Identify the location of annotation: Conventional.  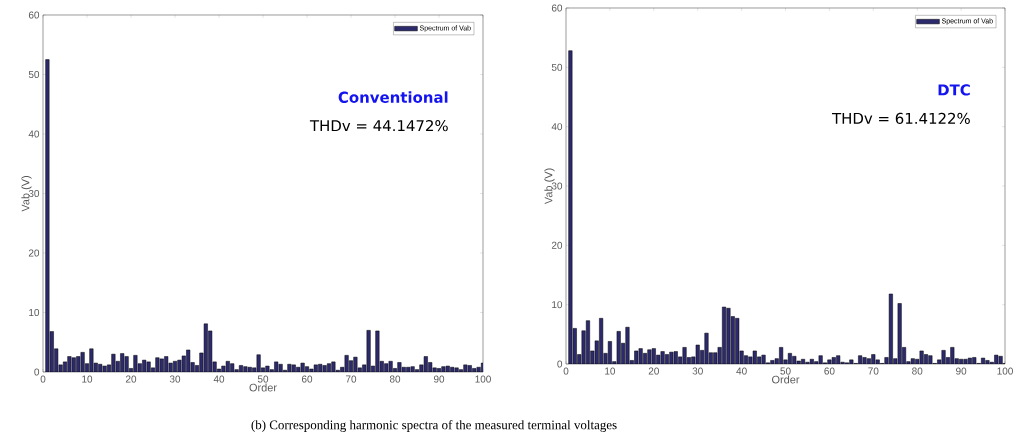
(393, 97).